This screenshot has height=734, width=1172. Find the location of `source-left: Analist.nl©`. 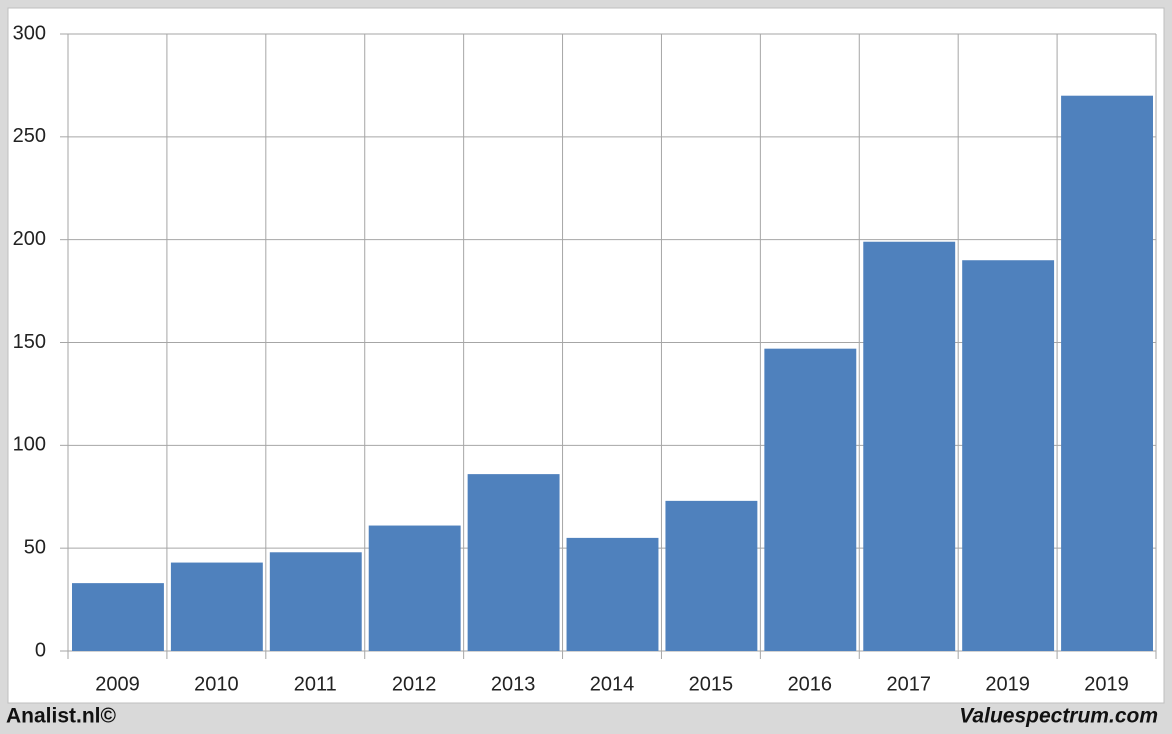

source-left: Analist.nl© is located at coordinates (61, 716).